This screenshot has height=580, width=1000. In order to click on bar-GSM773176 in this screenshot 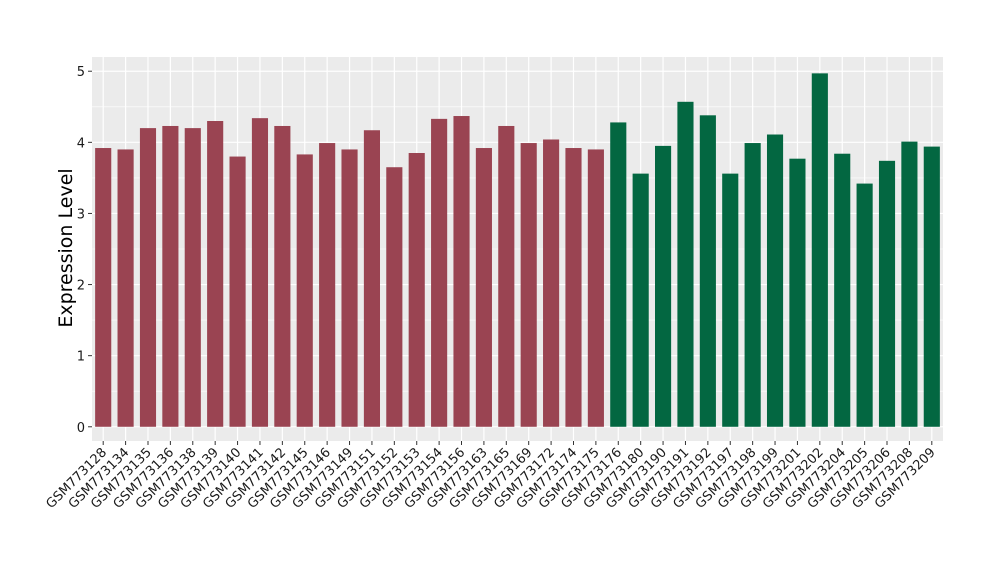, I will do `click(618, 274)`.